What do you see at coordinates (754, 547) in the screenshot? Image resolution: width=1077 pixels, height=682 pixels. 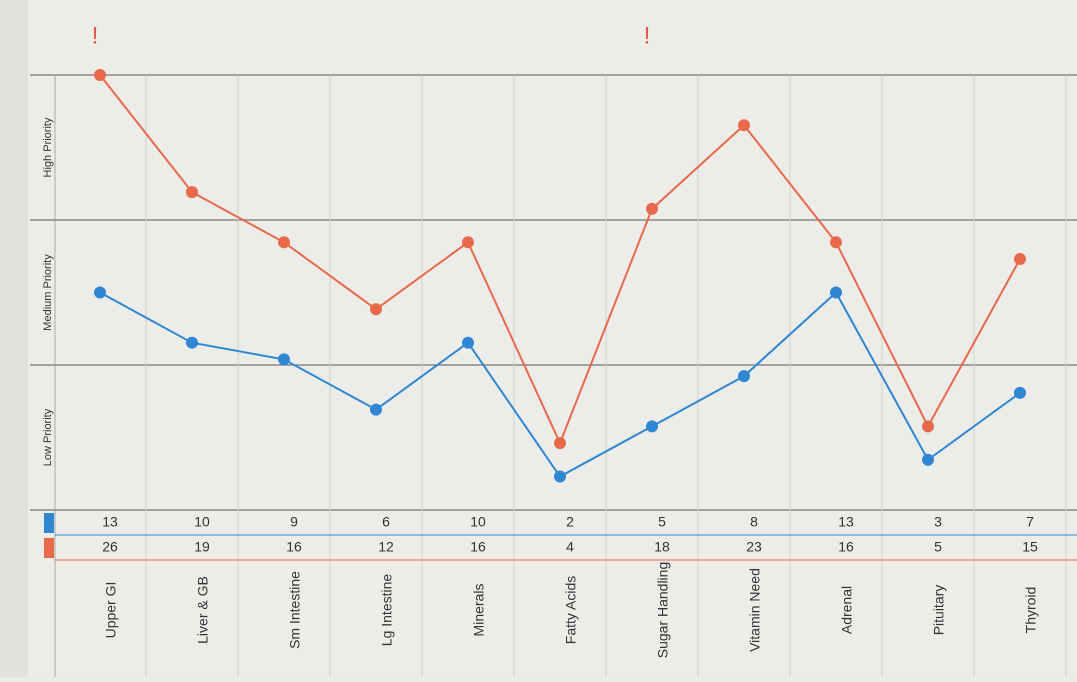 I see `table-value: 23` at bounding box center [754, 547].